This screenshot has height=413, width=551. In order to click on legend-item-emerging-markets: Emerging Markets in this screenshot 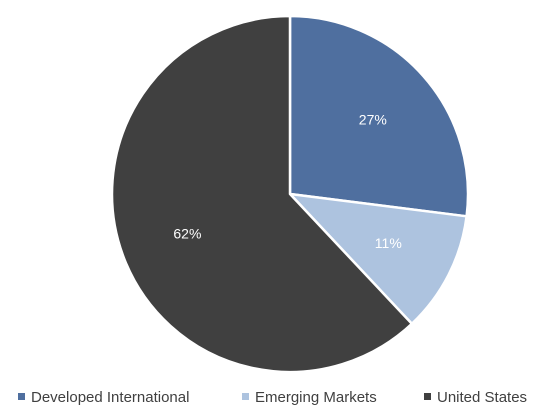, I will do `click(309, 397)`.